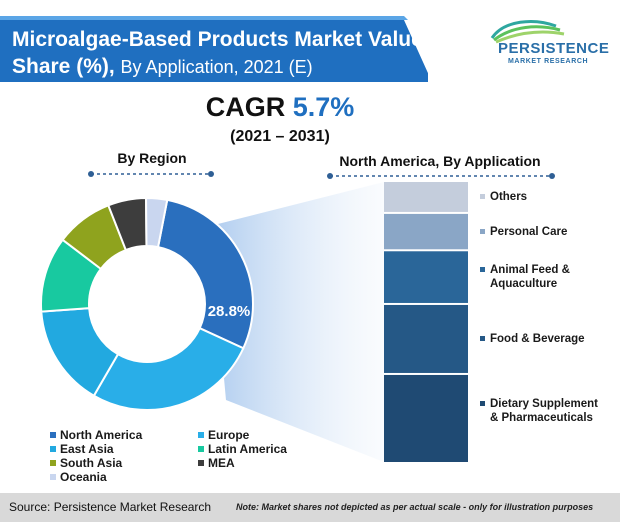 The height and width of the screenshot is (522, 620). I want to click on region-legend-item: Oceania, so click(78, 477).